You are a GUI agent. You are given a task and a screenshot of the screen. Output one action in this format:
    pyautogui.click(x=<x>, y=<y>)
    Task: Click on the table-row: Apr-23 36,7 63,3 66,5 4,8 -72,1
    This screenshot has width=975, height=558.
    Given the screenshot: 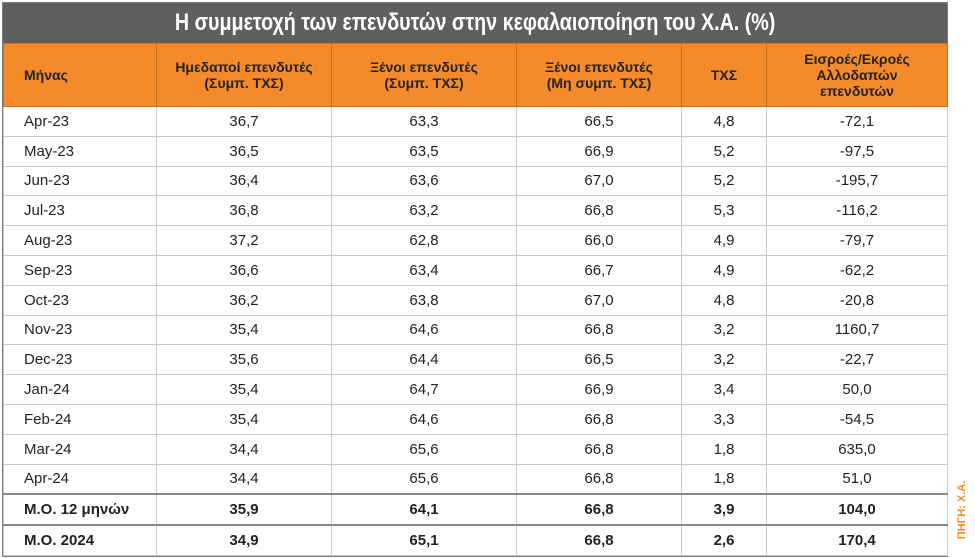 What is the action you would take?
    pyautogui.click(x=475, y=121)
    